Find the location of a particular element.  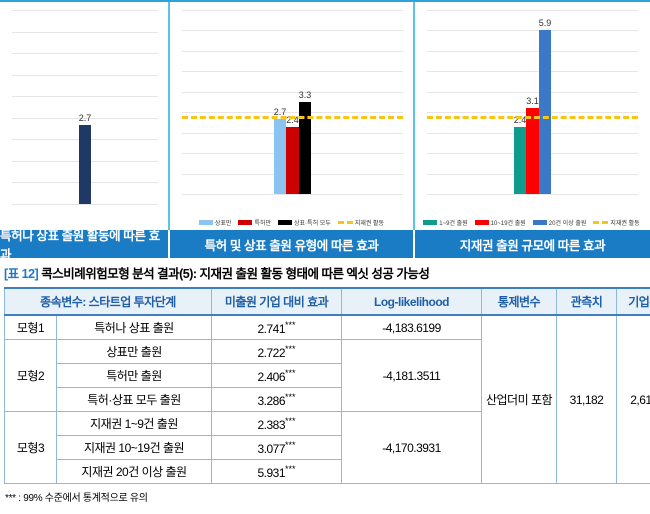

table-note: *** : 99% 수준에서 통계적으로 유의 is located at coordinates (76, 498).